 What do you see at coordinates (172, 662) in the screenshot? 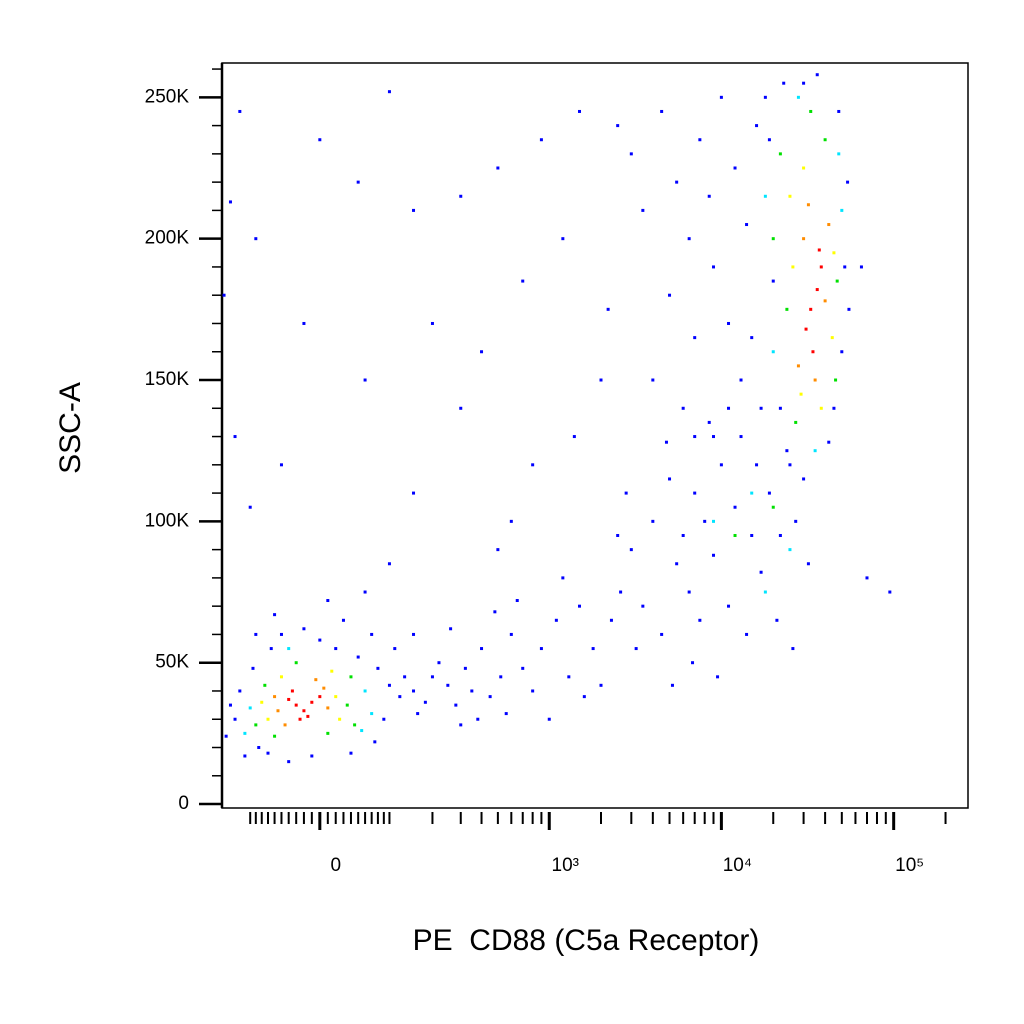
I see `y-tick-label: 50K` at bounding box center [172, 662].